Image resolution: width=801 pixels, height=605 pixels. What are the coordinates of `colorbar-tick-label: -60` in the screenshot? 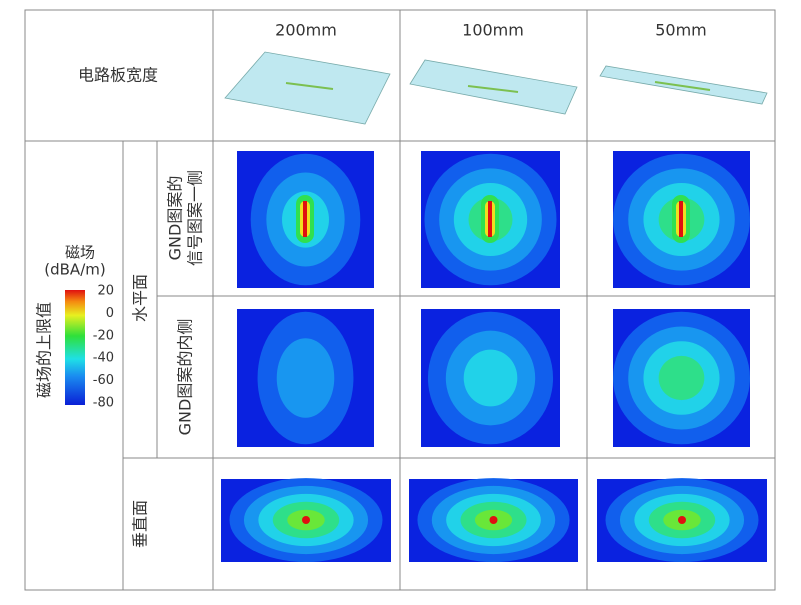 It's located at (103, 380).